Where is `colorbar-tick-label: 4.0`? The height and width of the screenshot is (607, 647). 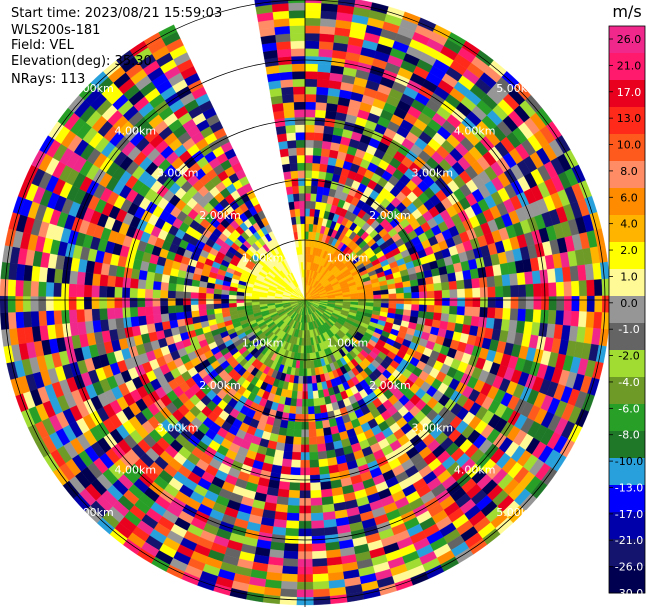 colorbar-tick-label: 4.0 is located at coordinates (629, 224).